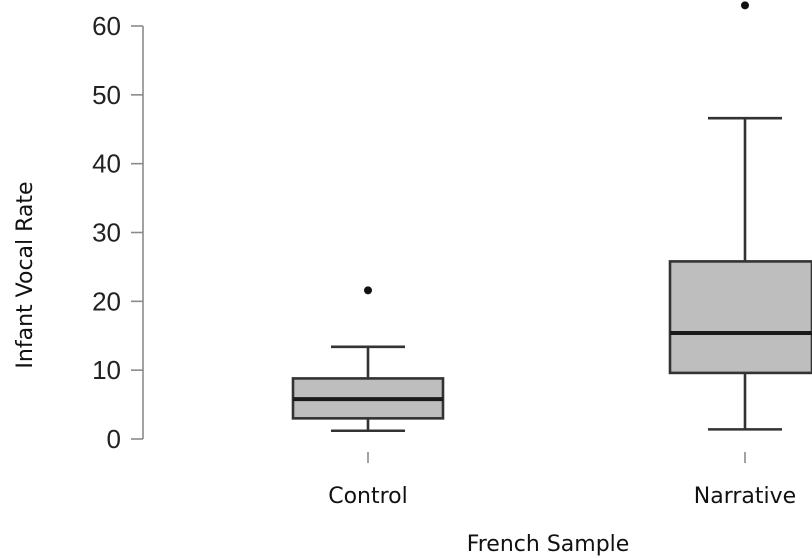 Image resolution: width=812 pixels, height=558 pixels. I want to click on y-tick-label: 10, so click(106, 370).